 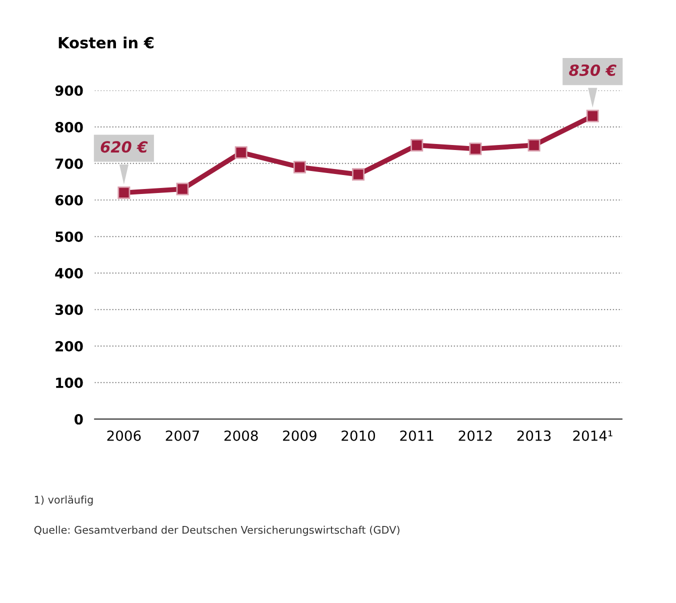 I want to click on y-tick-label: 100, so click(x=69, y=383).